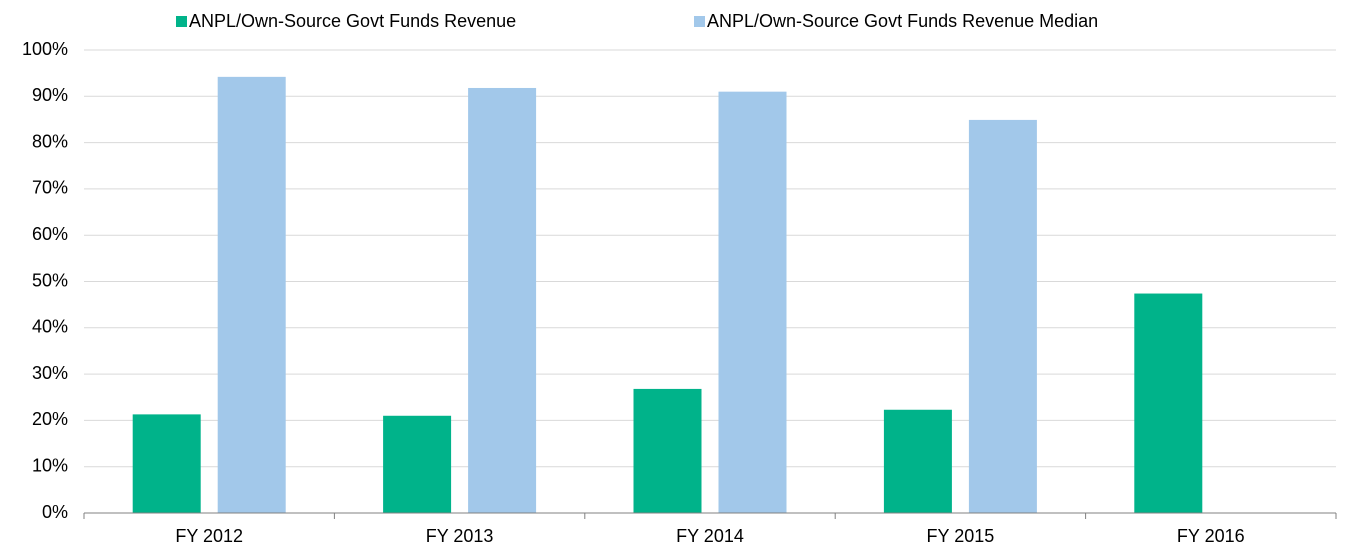 The width and height of the screenshot is (1351, 548). Describe the element at coordinates (352, 21) in the screenshot. I see `legend-label: ANPL/Own-Source Govt Funds Revenue` at that location.